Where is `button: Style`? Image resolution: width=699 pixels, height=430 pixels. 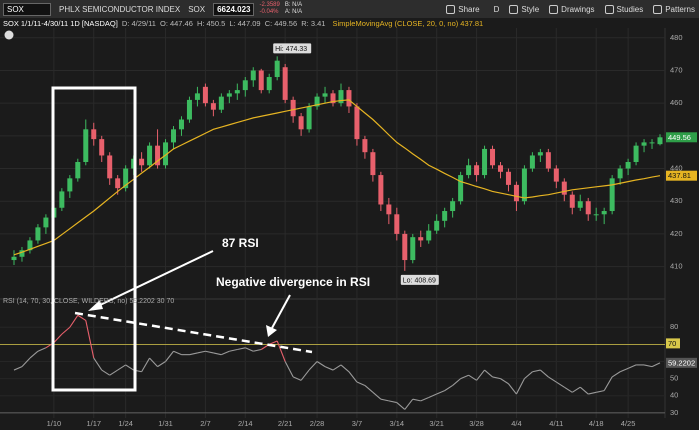 button: Style is located at coordinates (524, 9).